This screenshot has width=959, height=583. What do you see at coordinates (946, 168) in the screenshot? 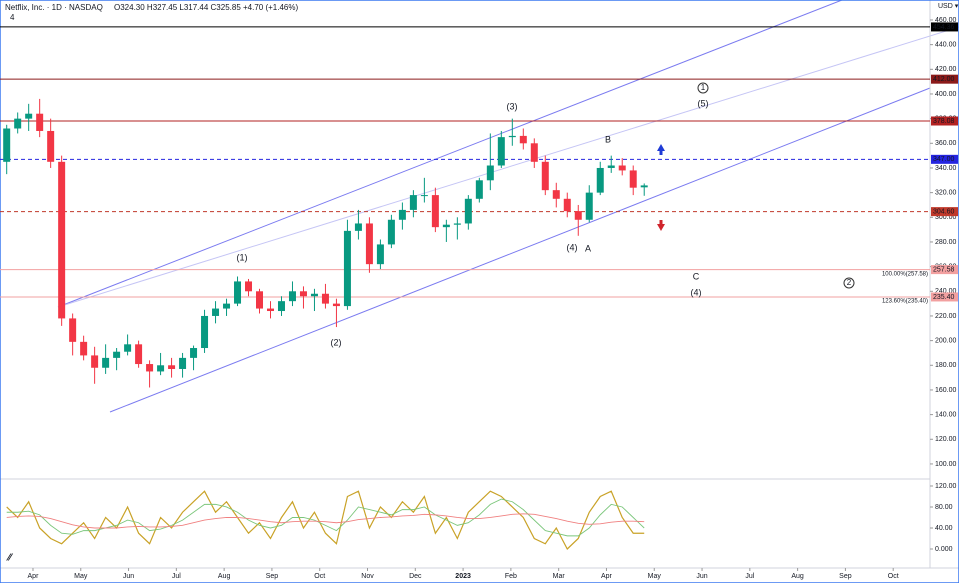
I see `y-tick-label: 340.00` at bounding box center [946, 168].